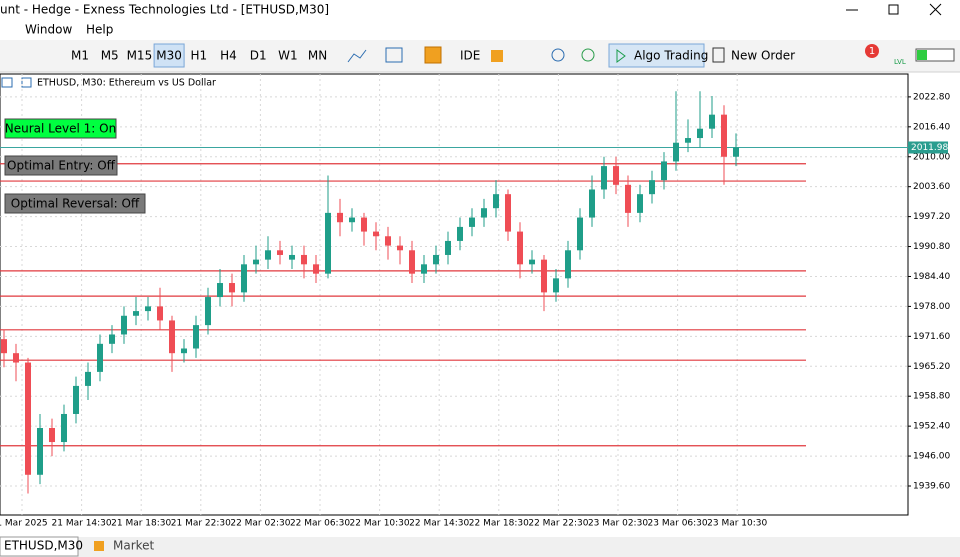 This screenshot has height=557, width=960. I want to click on y-tick-label: 2003.60, so click(931, 187).